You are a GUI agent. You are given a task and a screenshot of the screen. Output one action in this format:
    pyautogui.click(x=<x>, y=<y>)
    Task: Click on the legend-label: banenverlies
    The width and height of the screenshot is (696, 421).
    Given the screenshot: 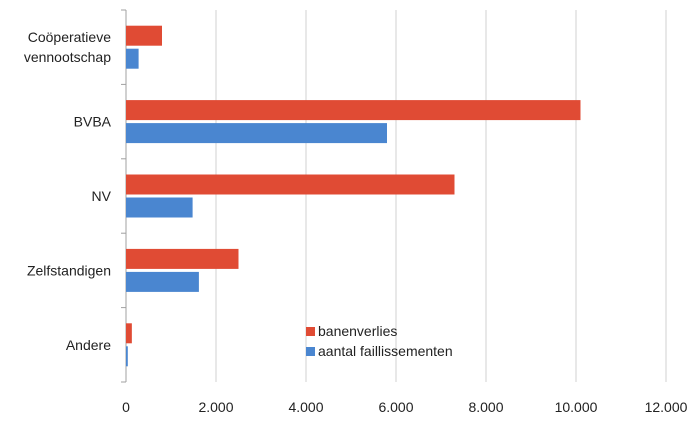 What is the action you would take?
    pyautogui.click(x=357, y=331)
    